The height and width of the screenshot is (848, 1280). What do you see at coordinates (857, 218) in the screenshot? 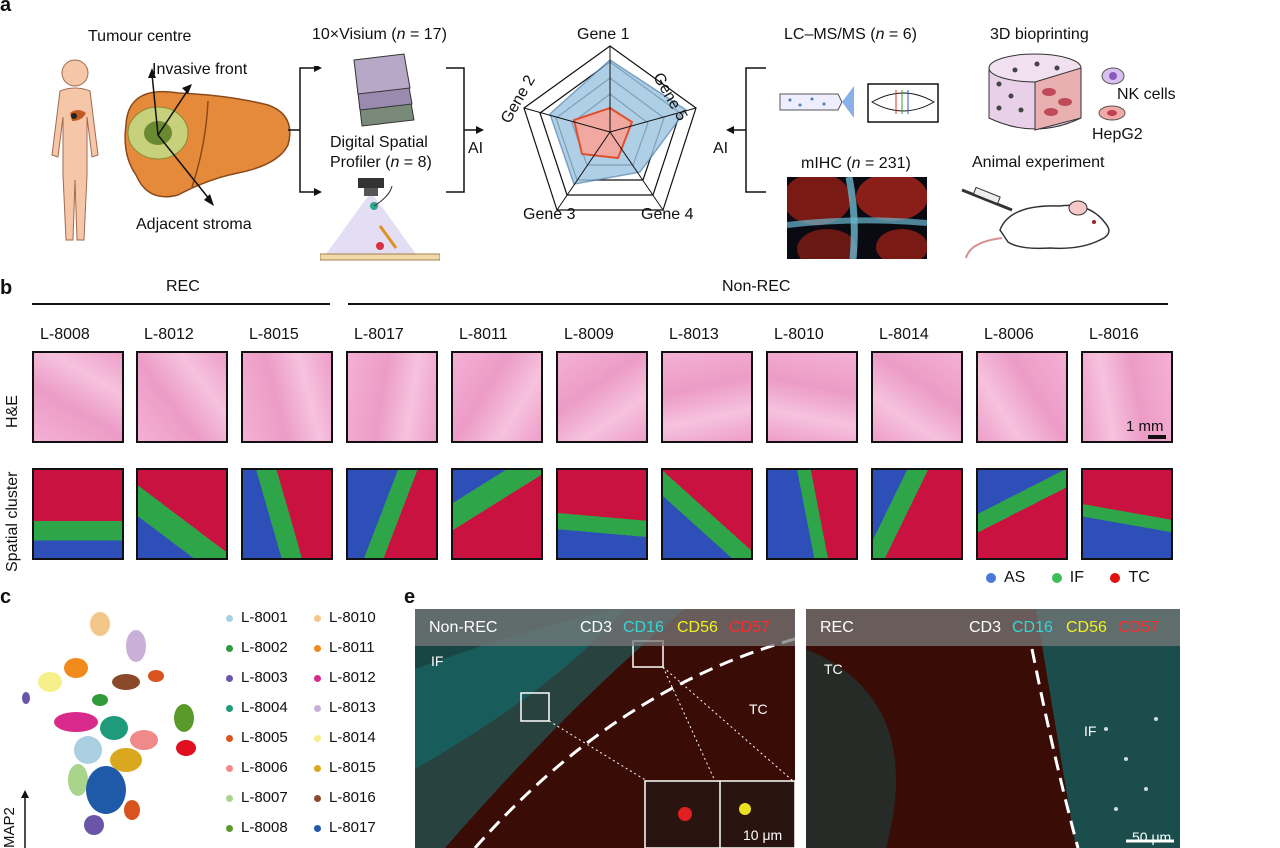
I see `mihc-image` at bounding box center [857, 218].